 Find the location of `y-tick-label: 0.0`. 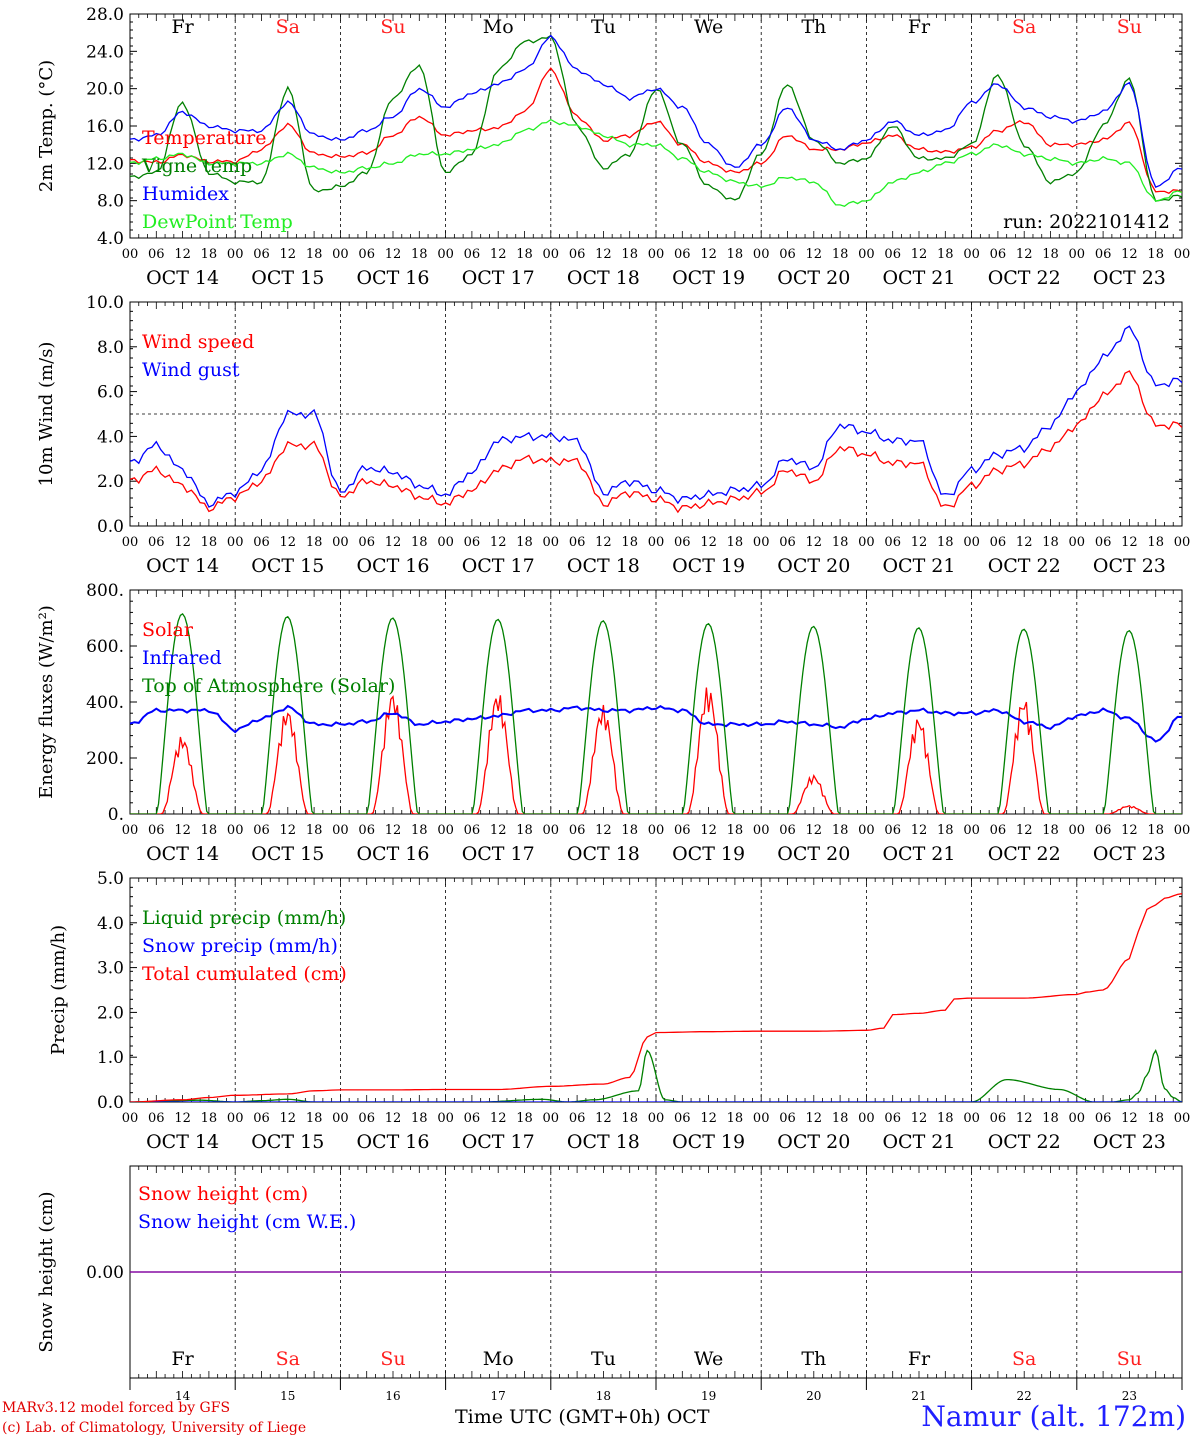

y-tick-label: 0.0 is located at coordinates (110, 527).